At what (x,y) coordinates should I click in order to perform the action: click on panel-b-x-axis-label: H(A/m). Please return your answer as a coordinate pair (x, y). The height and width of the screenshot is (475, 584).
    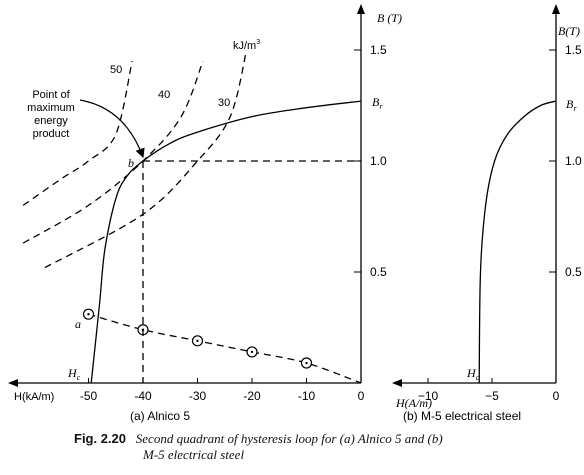
    Looking at the image, I should click on (413, 403).